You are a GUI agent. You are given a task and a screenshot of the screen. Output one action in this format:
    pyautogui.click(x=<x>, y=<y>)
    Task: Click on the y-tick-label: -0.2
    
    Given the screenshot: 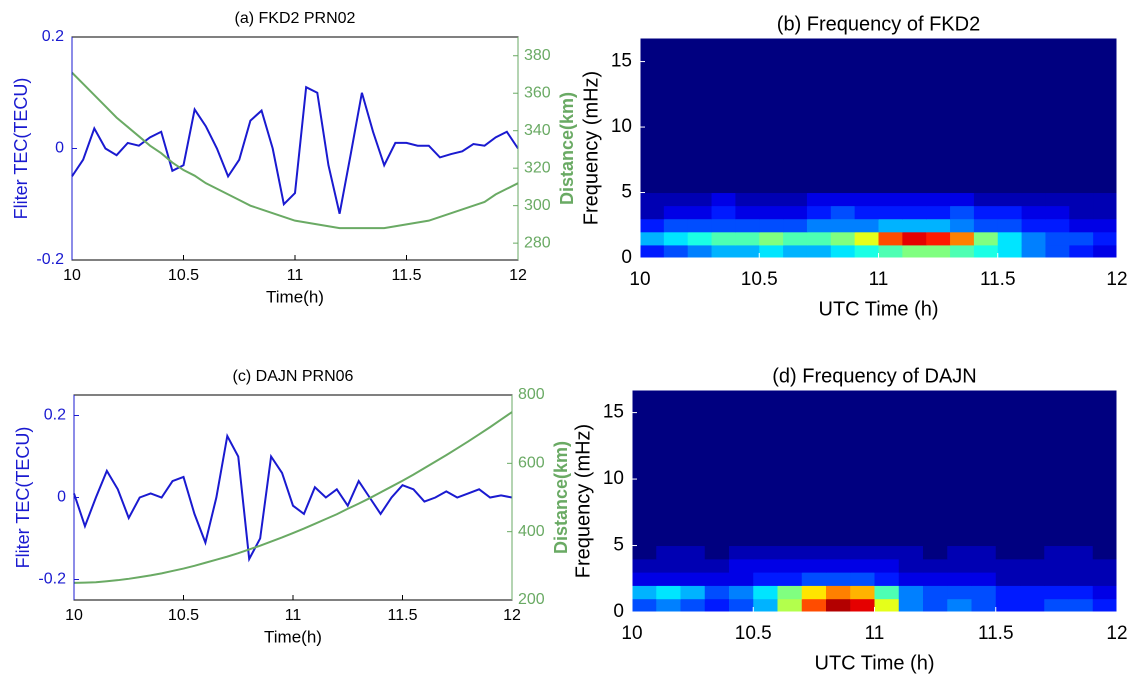 What is the action you would take?
    pyautogui.click(x=50, y=259)
    